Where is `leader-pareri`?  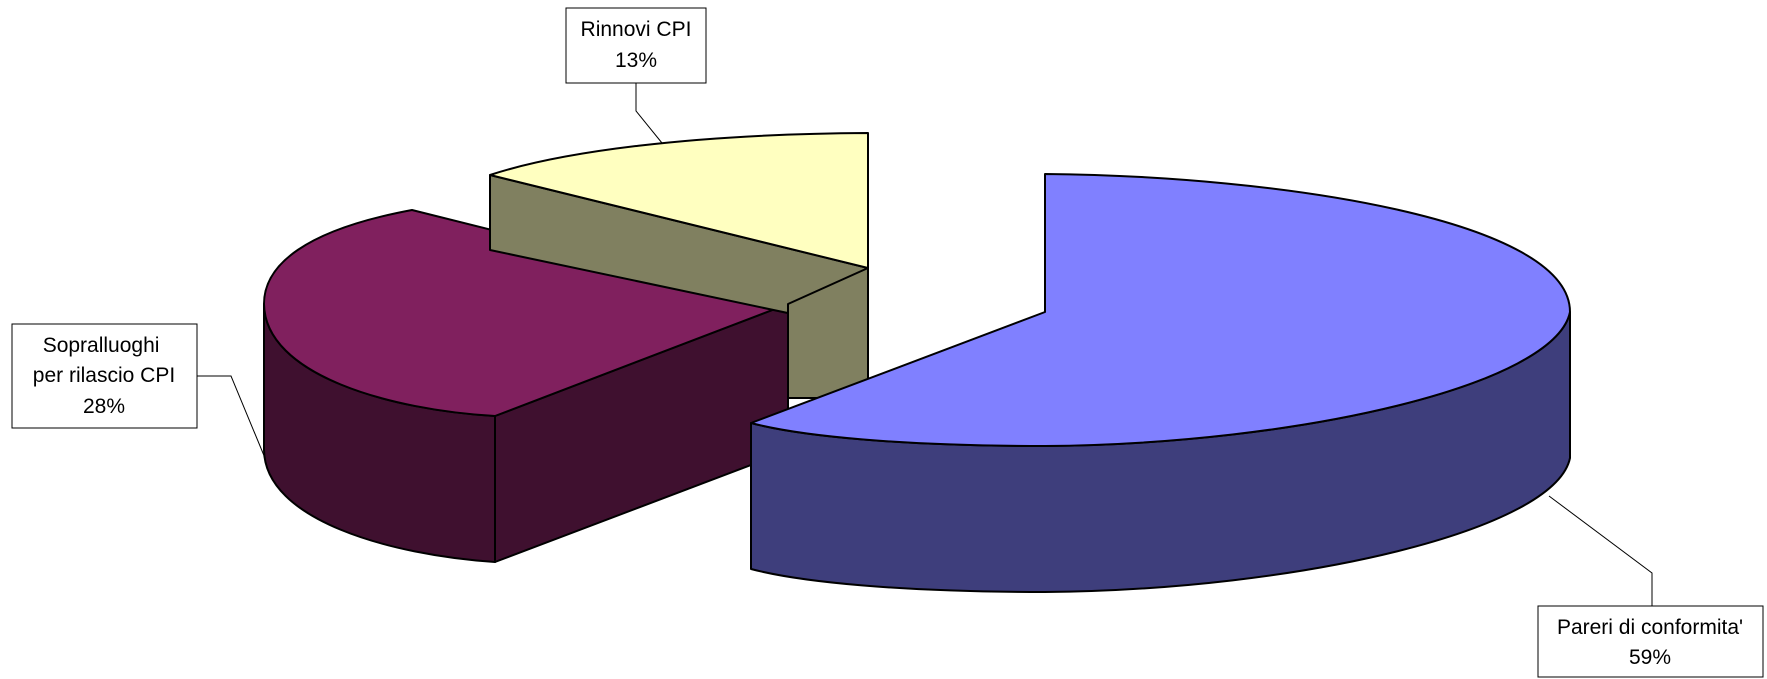 leader-pareri is located at coordinates (1600, 550).